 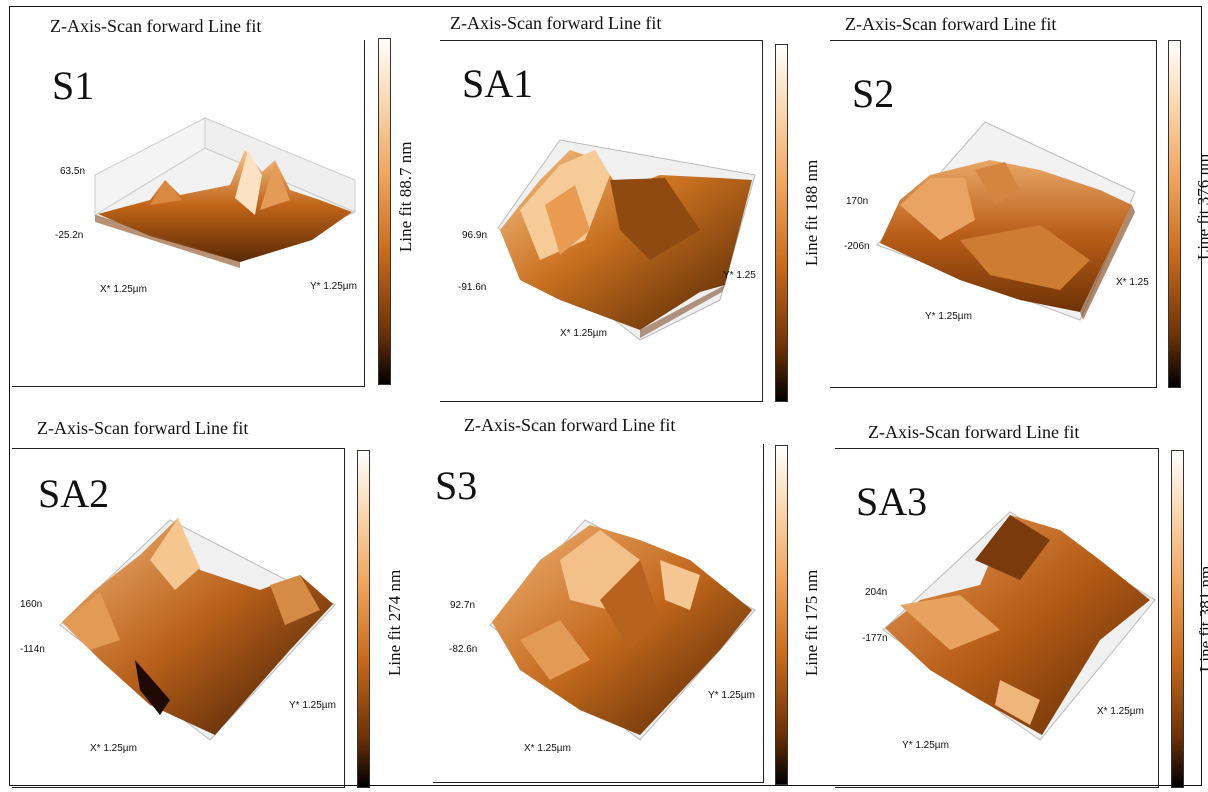 I want to click on y-axis-label: Y* 1.25, so click(x=739, y=275).